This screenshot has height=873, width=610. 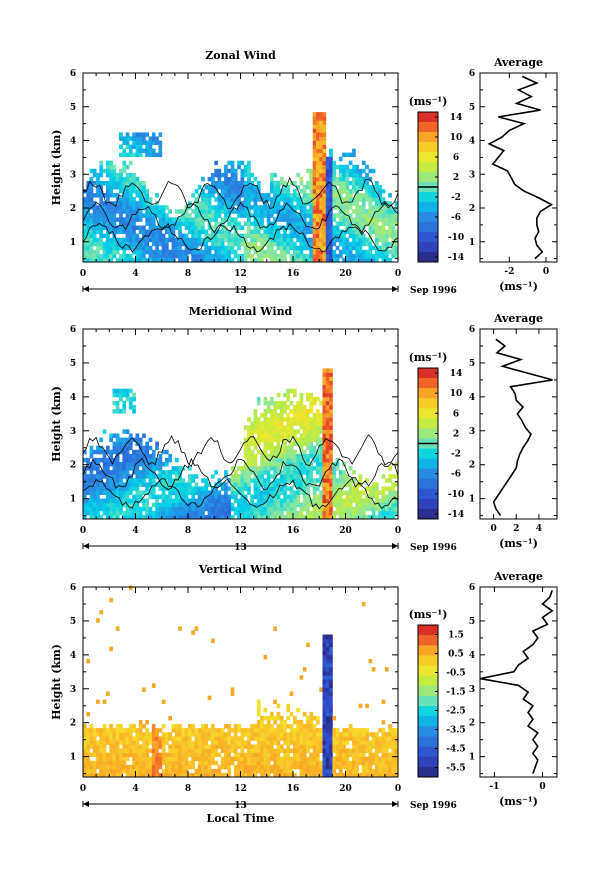 I want to click on x-axis-label: Local Time, so click(x=241, y=818).